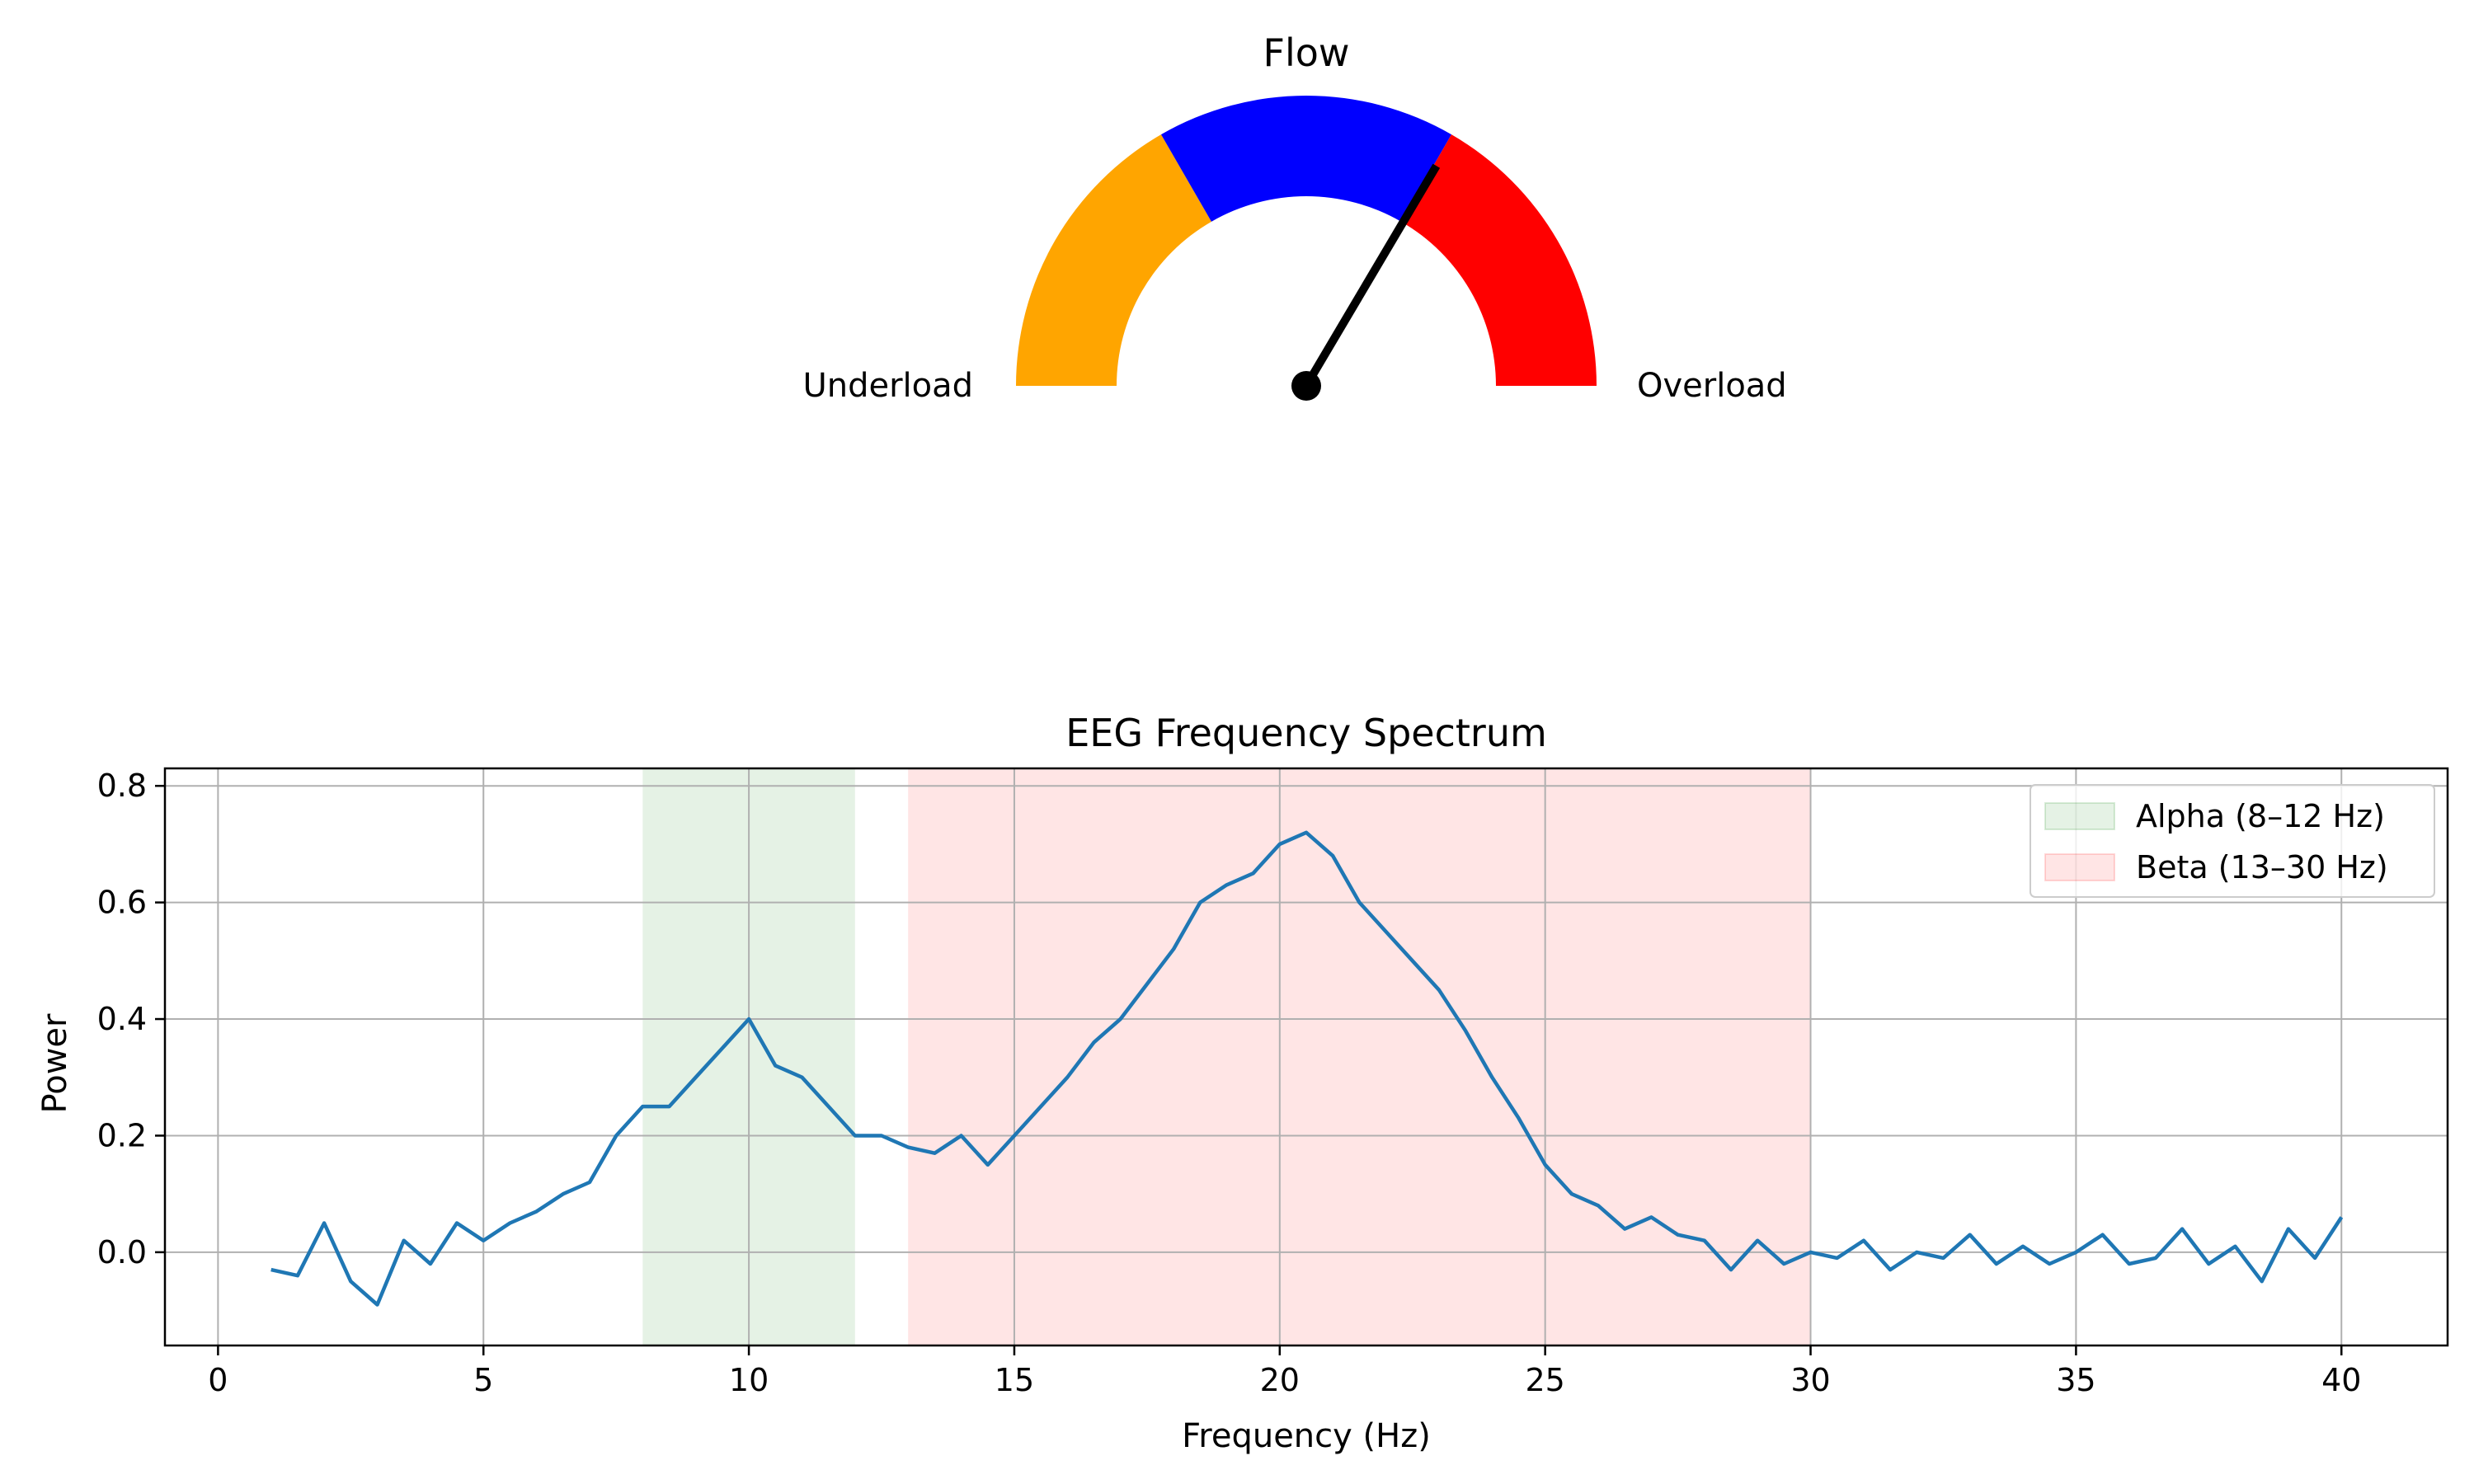 Image resolution: width=2474 pixels, height=1484 pixels. What do you see at coordinates (483, 1380) in the screenshot?
I see `x-tick-label-1: 5` at bounding box center [483, 1380].